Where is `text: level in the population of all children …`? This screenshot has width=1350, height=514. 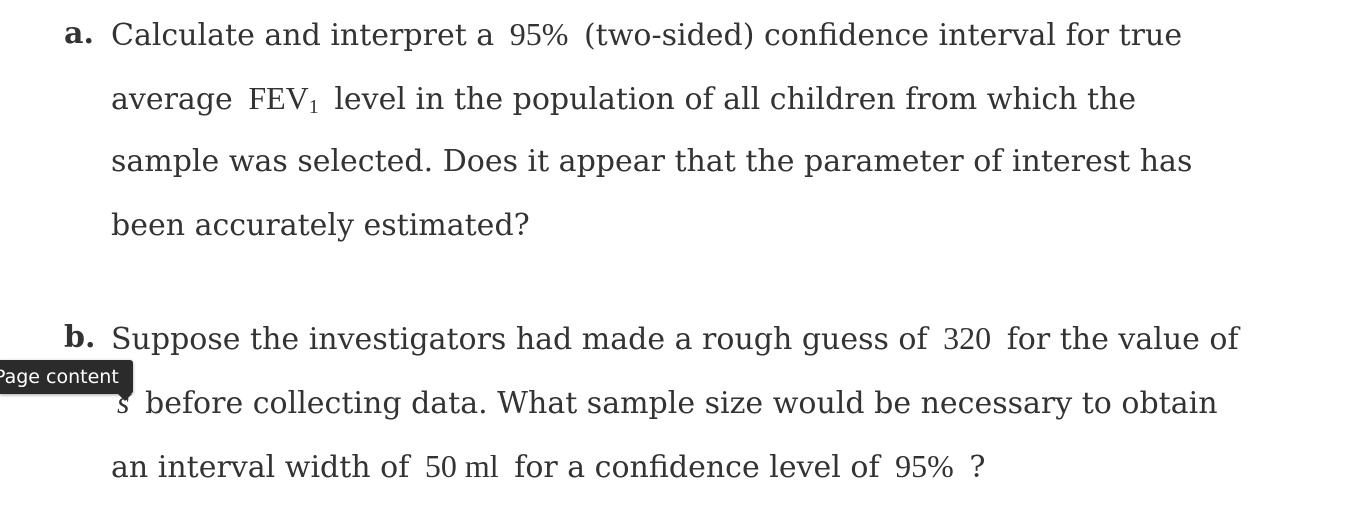 text: level in the population of all children … is located at coordinates (735, 99).